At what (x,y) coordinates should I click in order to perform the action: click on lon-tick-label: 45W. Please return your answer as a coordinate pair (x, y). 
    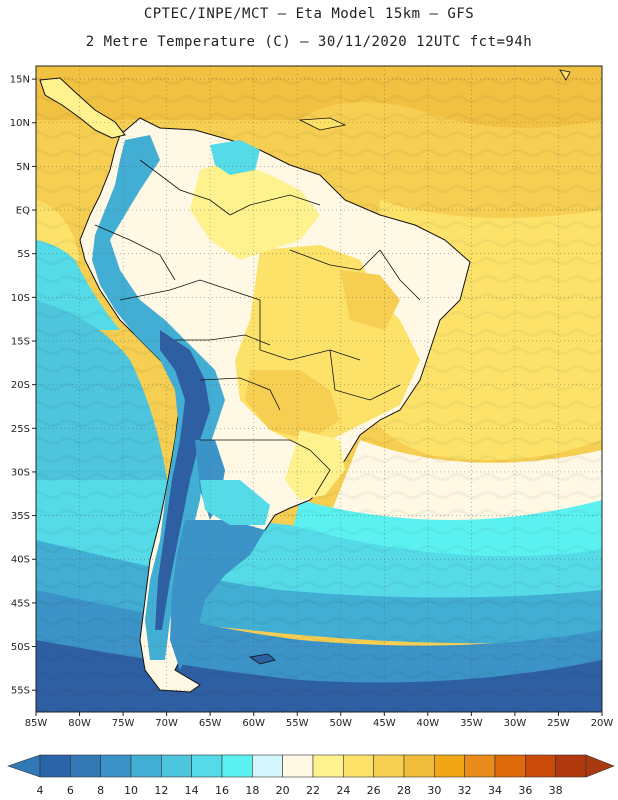
    Looking at the image, I should click on (384, 723).